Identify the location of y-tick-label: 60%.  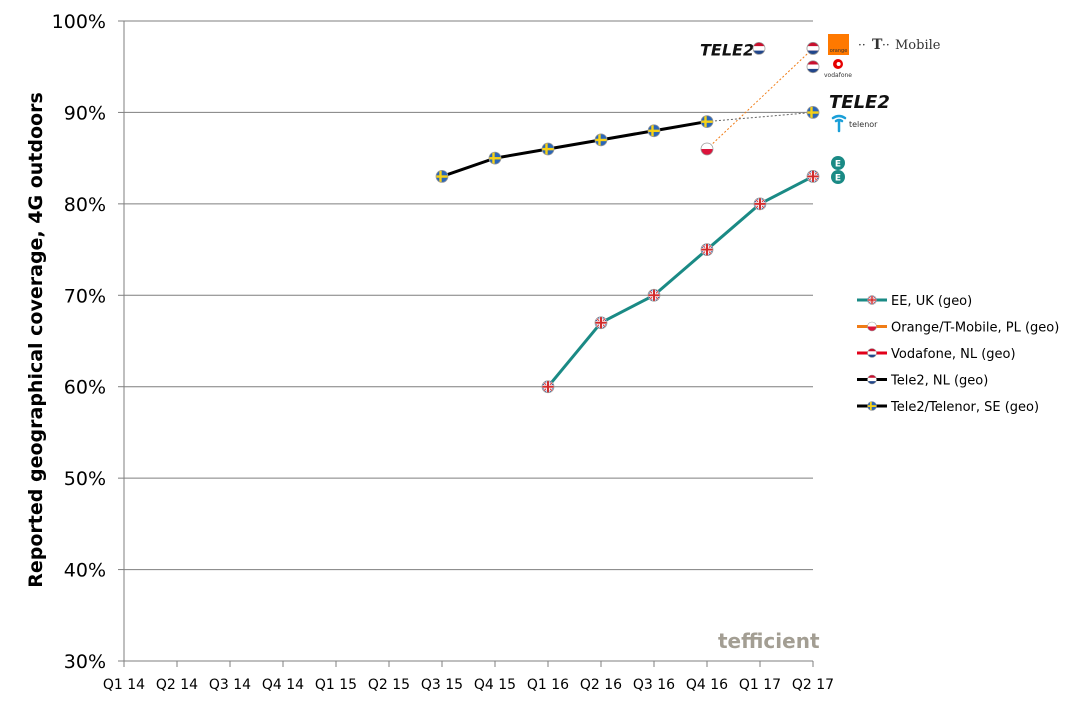
(85, 388).